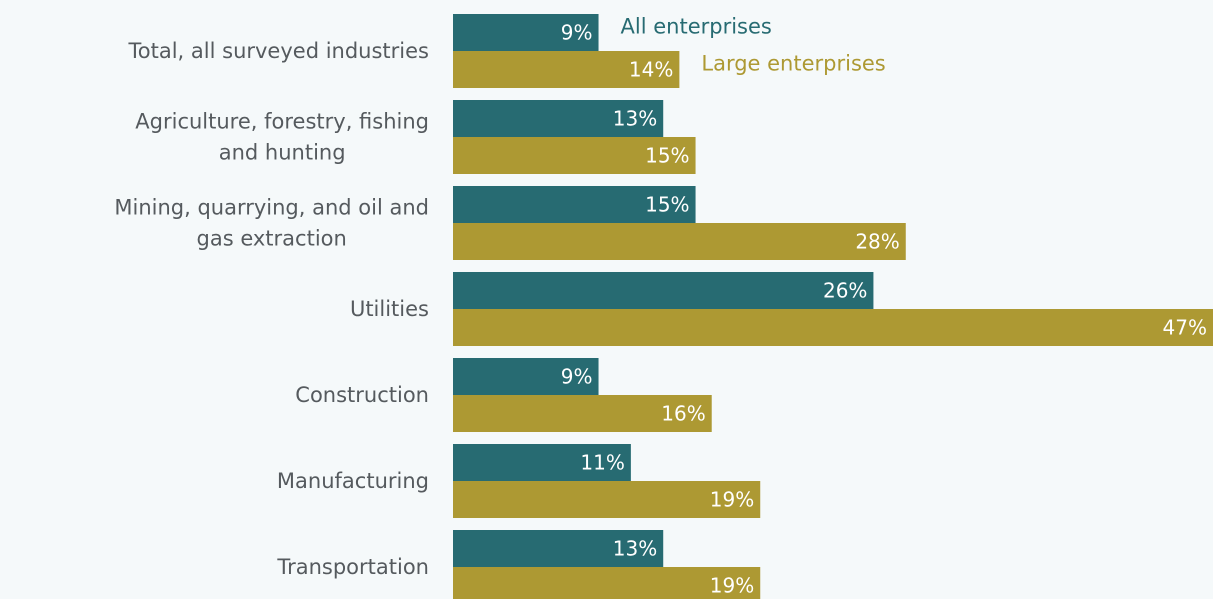 The image size is (1213, 599). Describe the element at coordinates (877, 242) in the screenshot. I see `data-label-large-2: 28%` at that location.